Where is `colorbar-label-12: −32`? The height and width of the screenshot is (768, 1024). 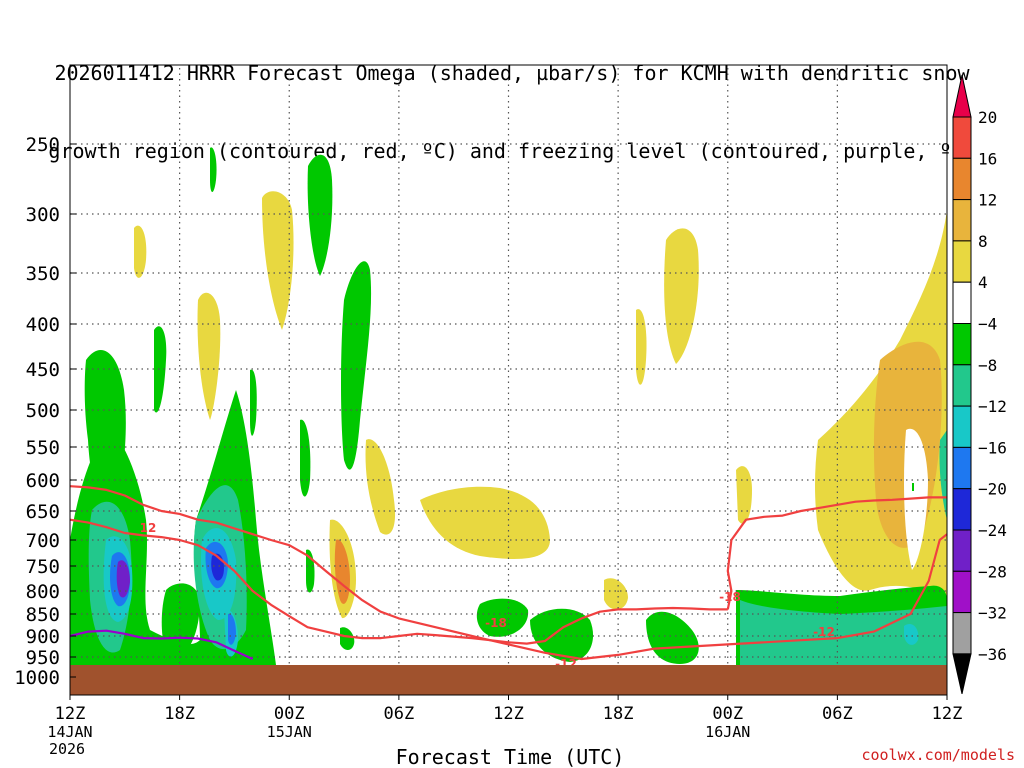 colorbar-label-12: −32 is located at coordinates (992, 613).